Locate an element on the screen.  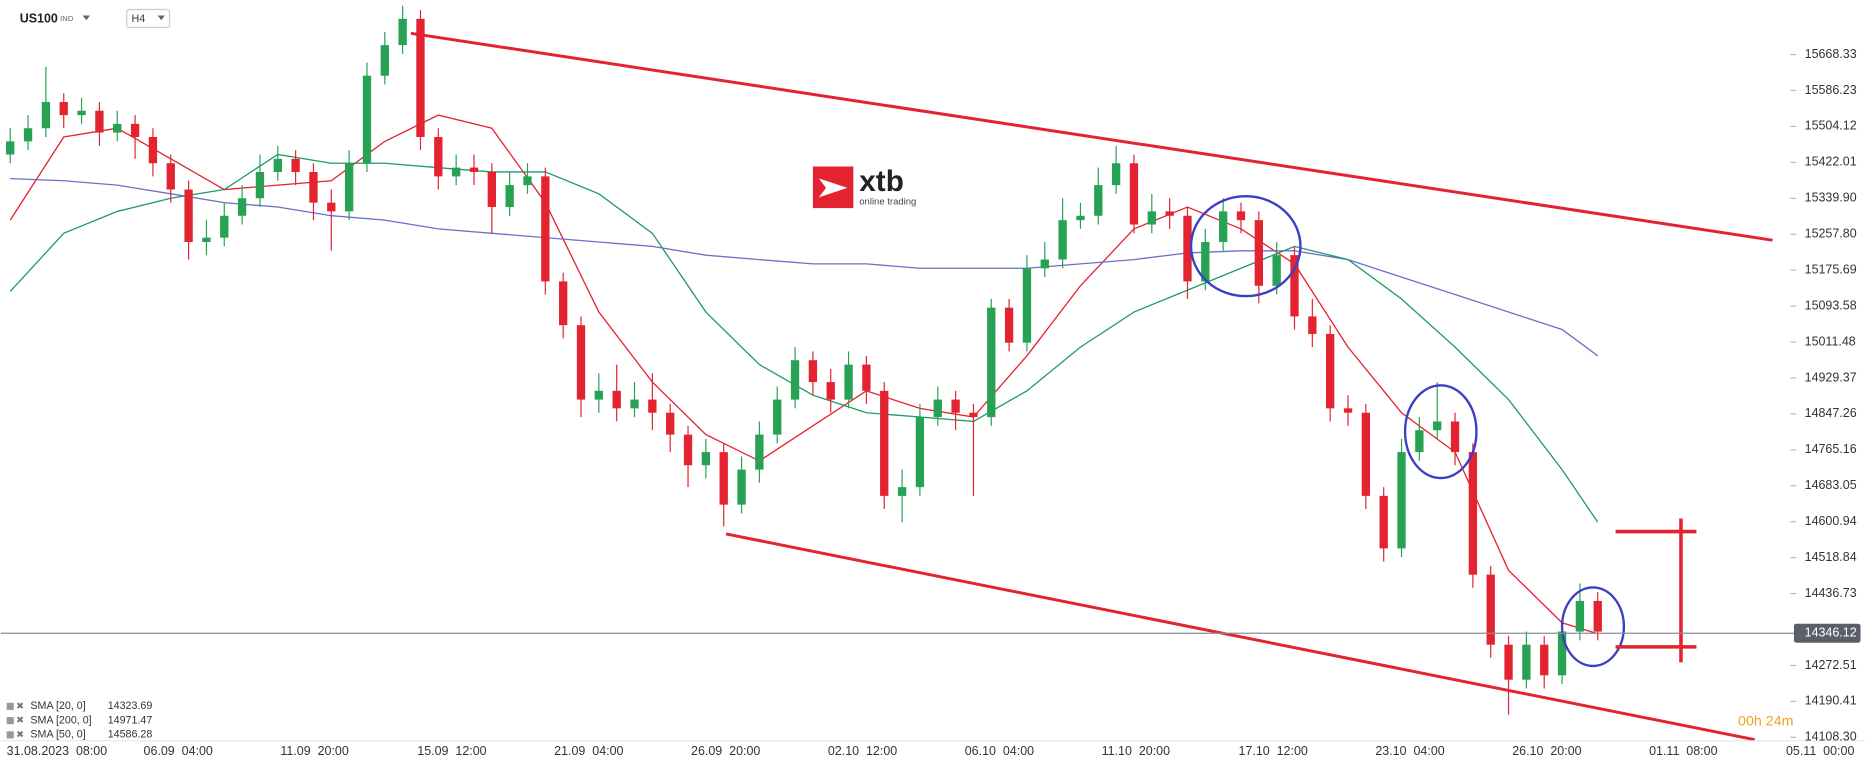
y-tick-label: 14436.73 is located at coordinates (1831, 593).